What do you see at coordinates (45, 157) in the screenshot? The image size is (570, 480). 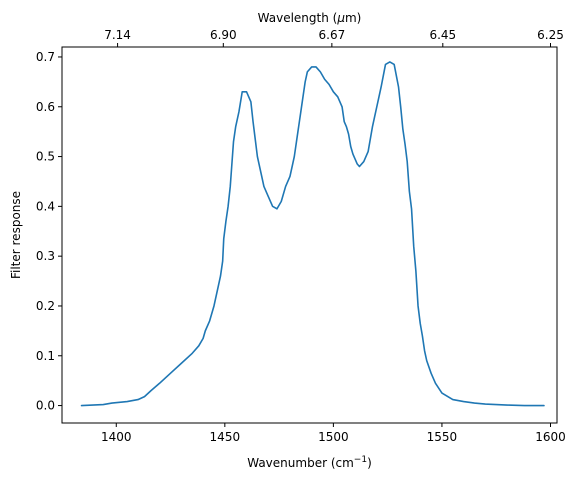 I see `y-tick-label: 0.5` at bounding box center [45, 157].